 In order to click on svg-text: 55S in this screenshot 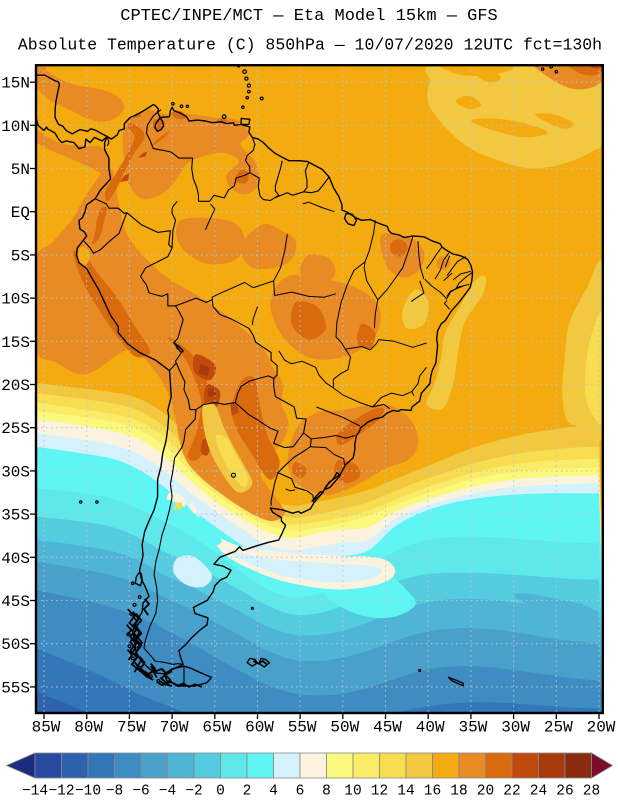, I will do `click(15, 688)`.